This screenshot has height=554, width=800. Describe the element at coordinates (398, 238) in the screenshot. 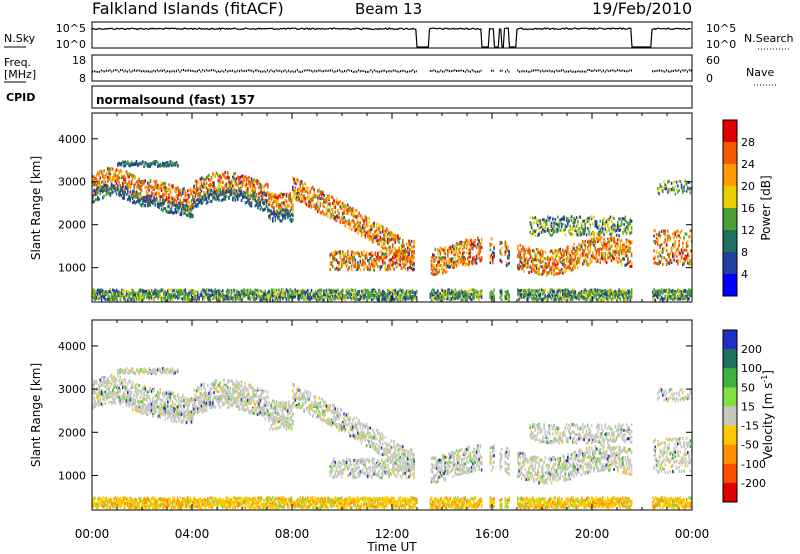

I see `power-cell-1954` at that location.